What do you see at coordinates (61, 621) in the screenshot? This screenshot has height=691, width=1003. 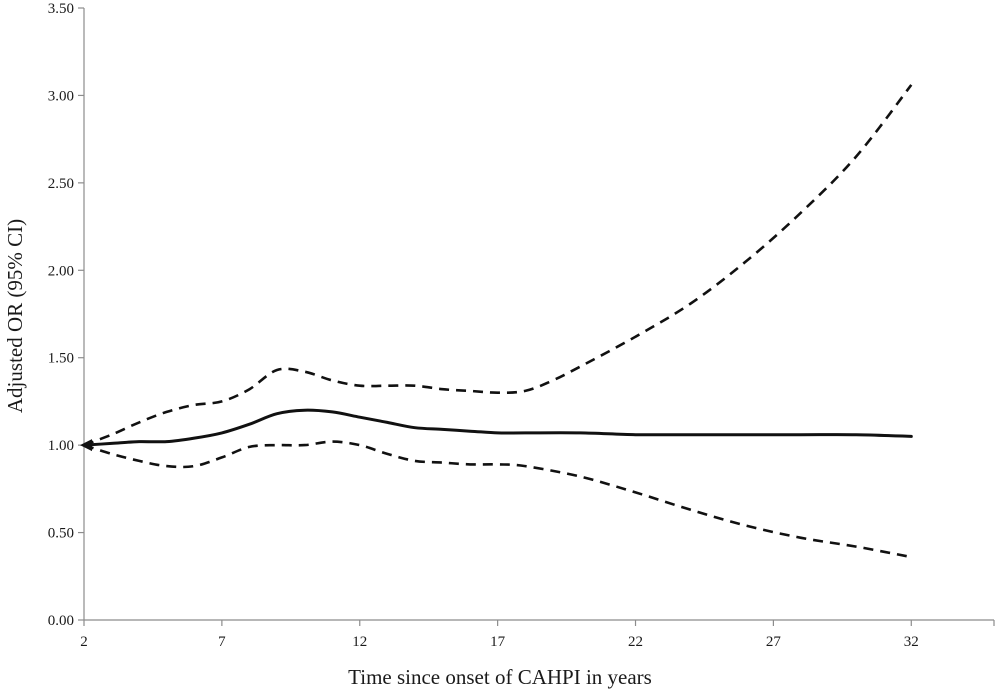 I see `y-tick-label: 0.00` at bounding box center [61, 621].